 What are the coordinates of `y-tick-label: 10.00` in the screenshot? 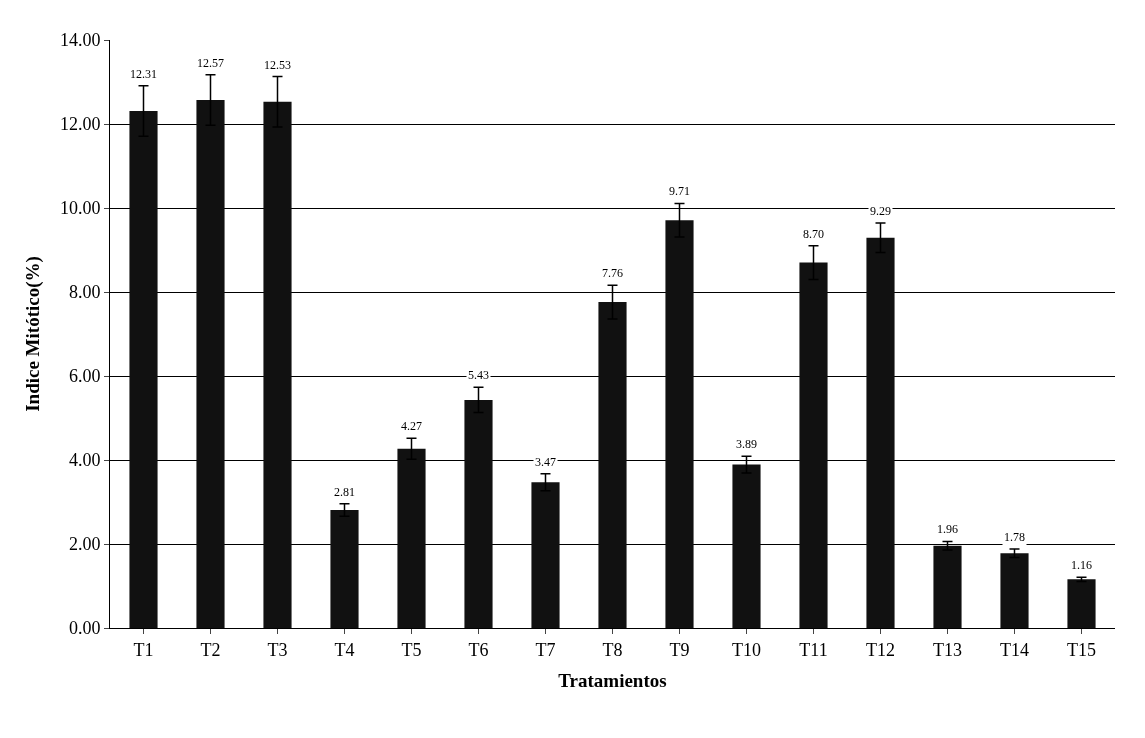 It's located at (80, 208).